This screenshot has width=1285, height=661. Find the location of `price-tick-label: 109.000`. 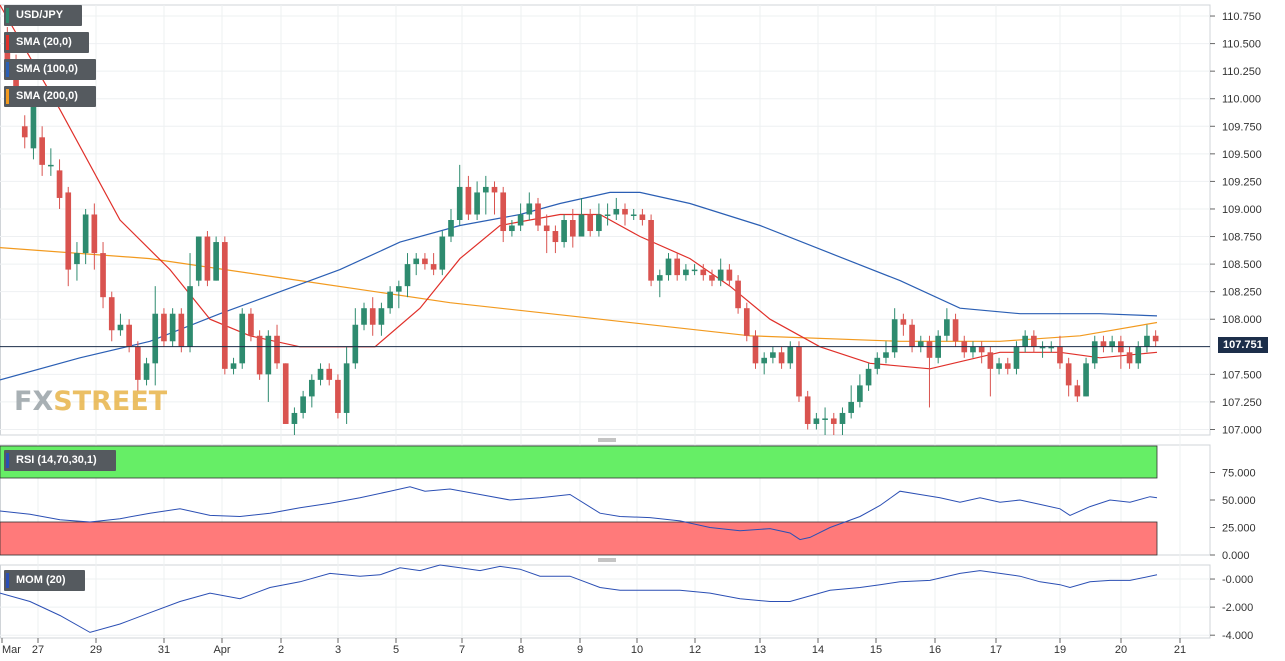

price-tick-label: 109.000 is located at coordinates (1242, 210).